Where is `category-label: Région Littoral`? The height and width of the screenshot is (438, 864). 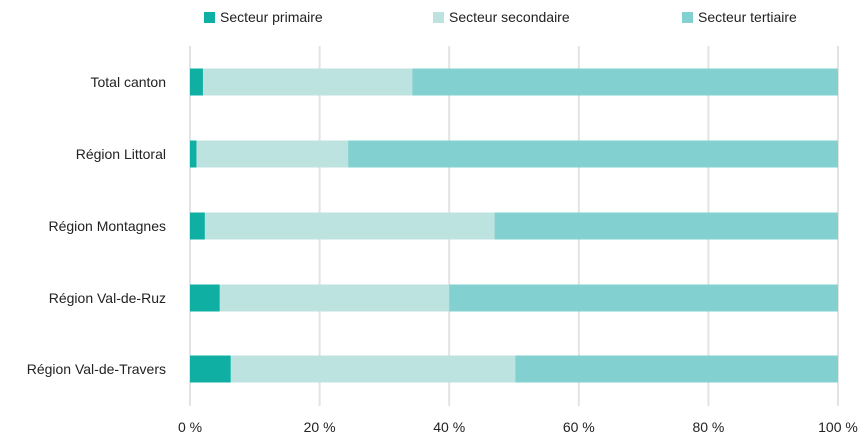
category-label: Région Littoral is located at coordinates (121, 154).